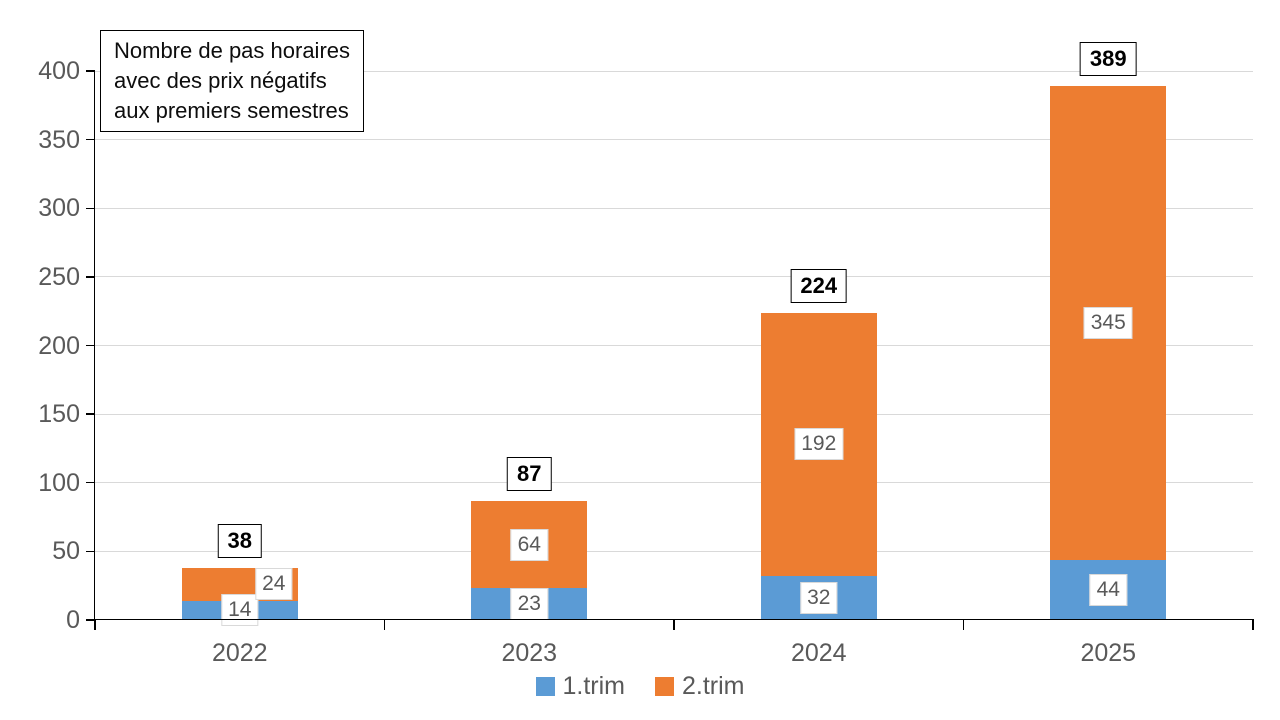  Describe the element at coordinates (59, 71) in the screenshot. I see `y-axis-tick-label: 400` at that location.